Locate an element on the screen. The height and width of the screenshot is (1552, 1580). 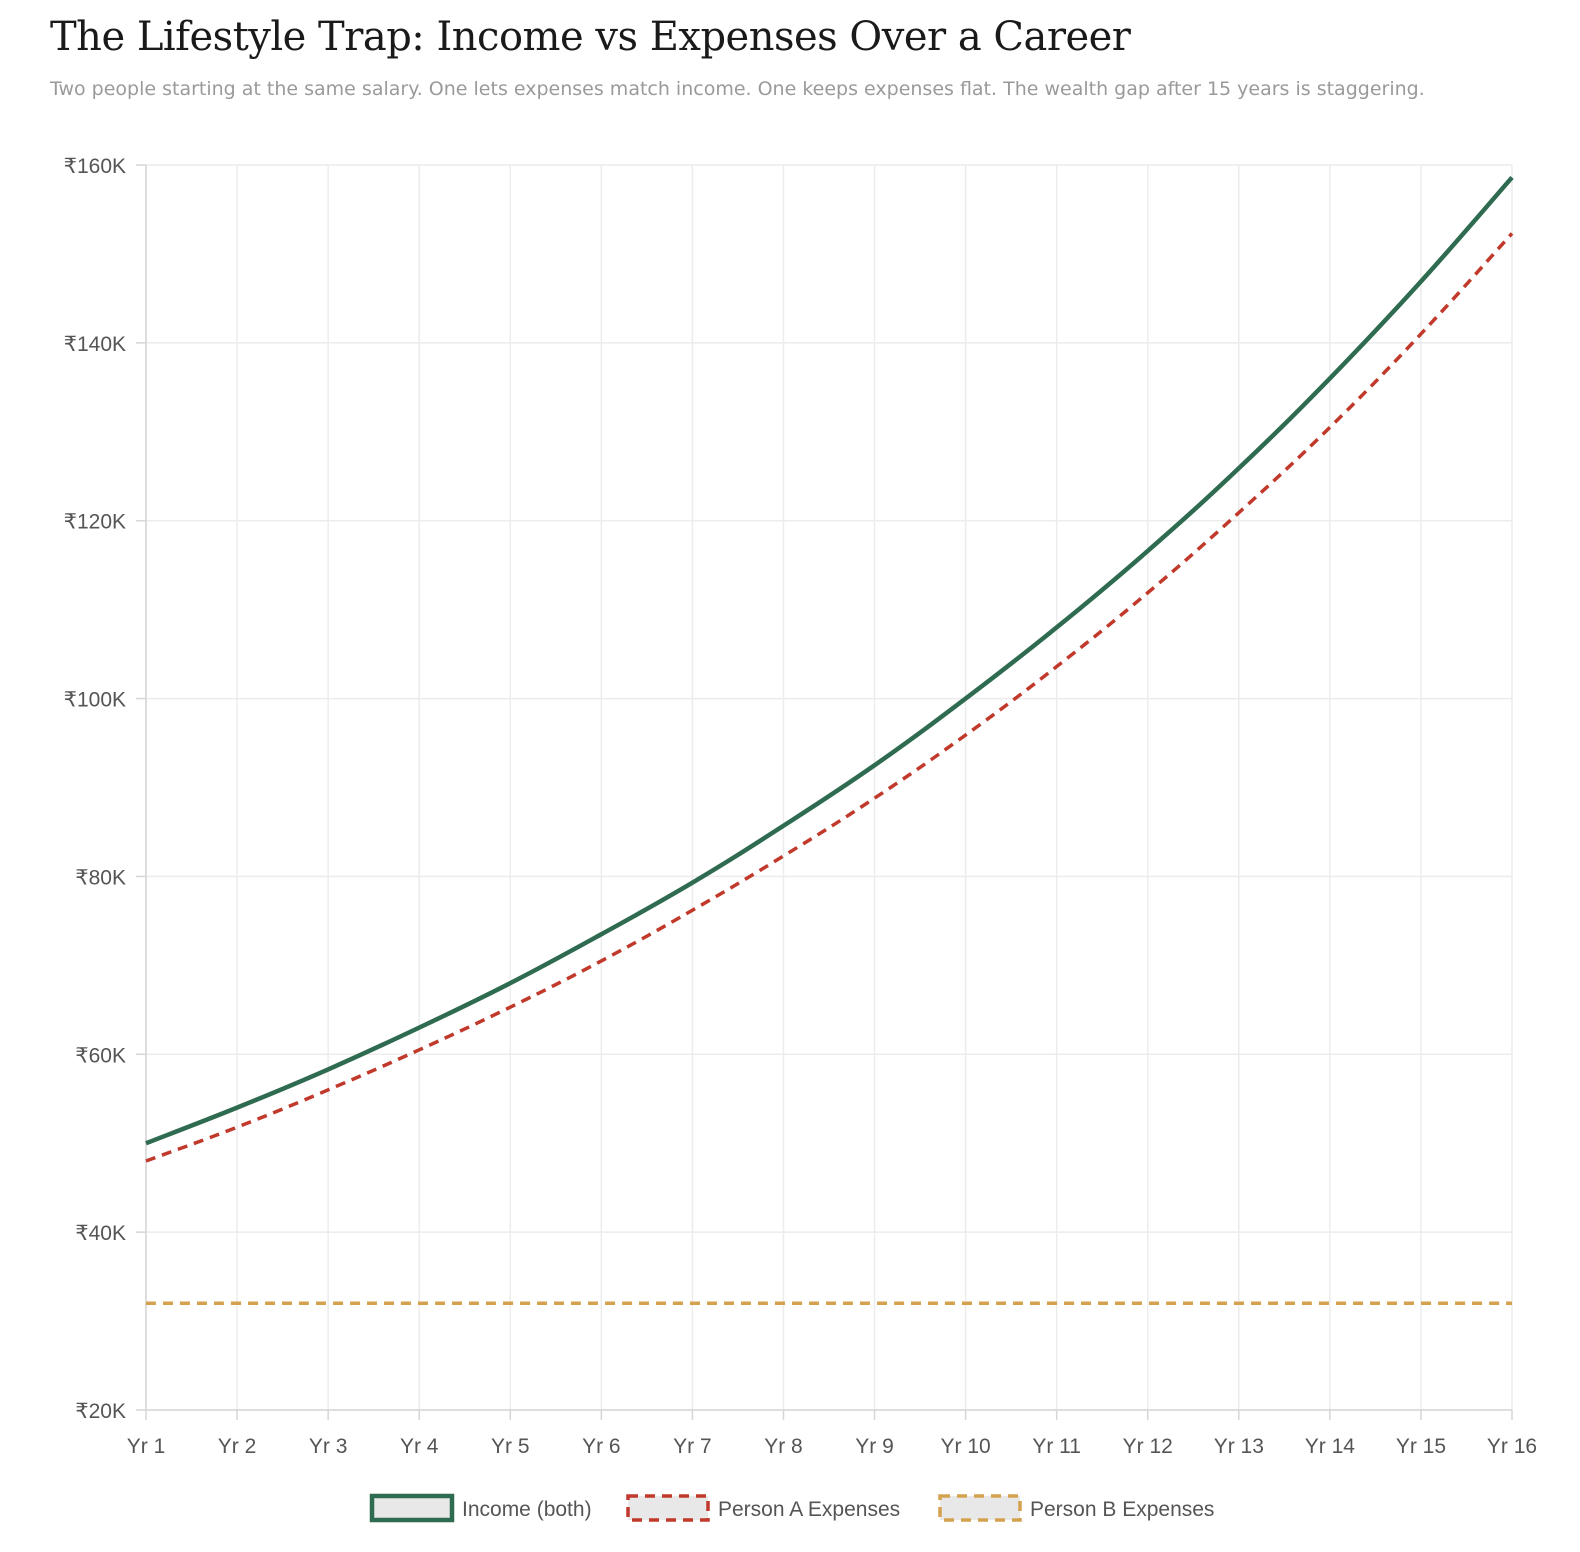
legend-label: Income (both) is located at coordinates (527, 1509).